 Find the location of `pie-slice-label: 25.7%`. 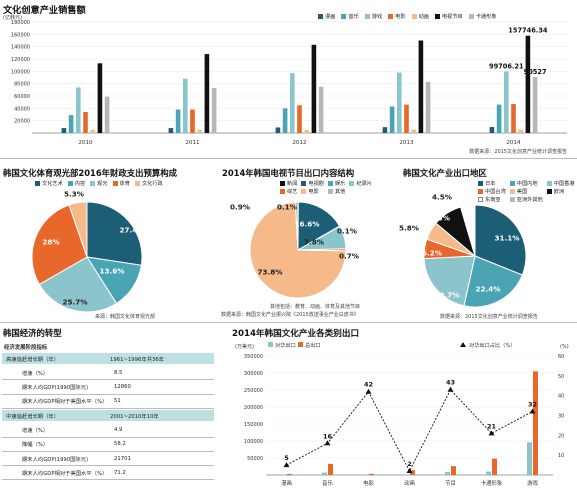

pie-slice-label: 25.7% is located at coordinates (75, 302).